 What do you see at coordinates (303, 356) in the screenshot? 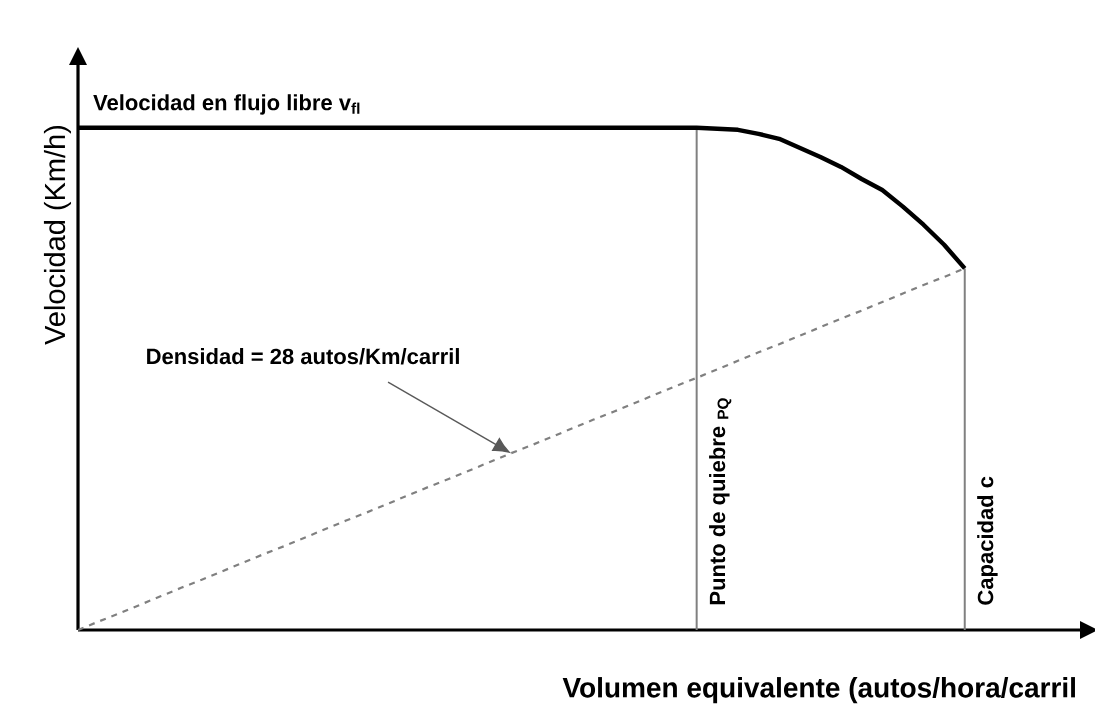
I see `annotation: Densidad = 28 autos/Km/carril` at bounding box center [303, 356].